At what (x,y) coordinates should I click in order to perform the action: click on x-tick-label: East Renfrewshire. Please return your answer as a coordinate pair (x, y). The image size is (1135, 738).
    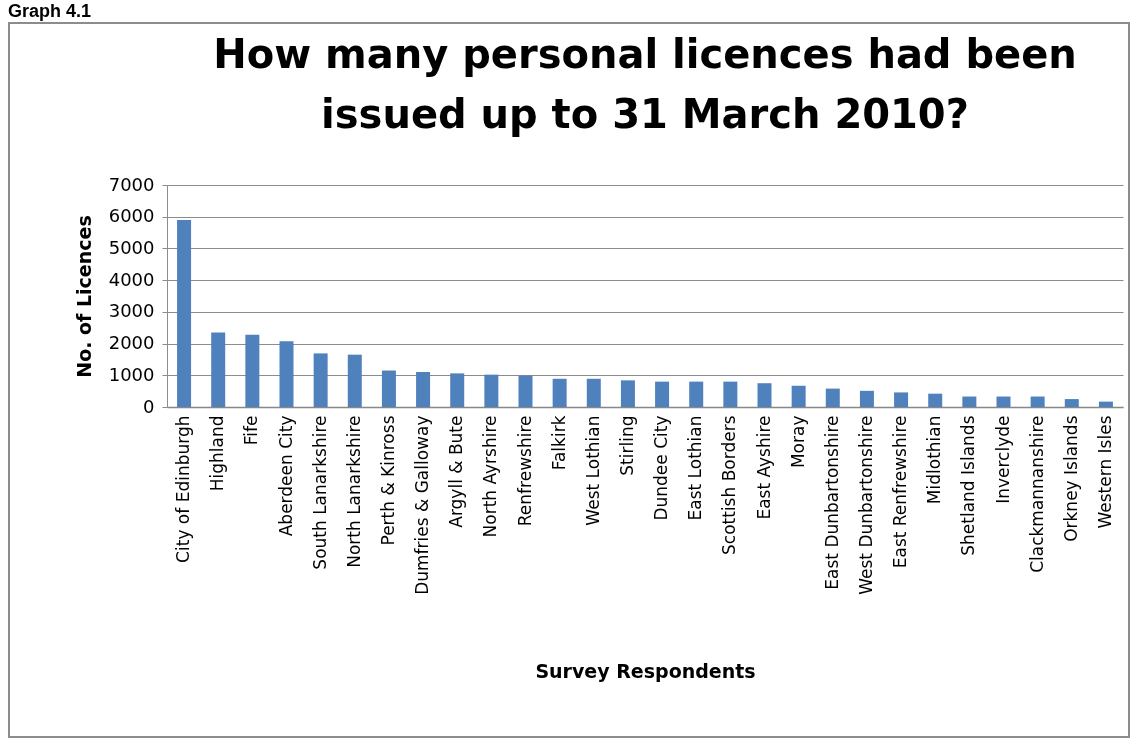
    Looking at the image, I should click on (900, 492).